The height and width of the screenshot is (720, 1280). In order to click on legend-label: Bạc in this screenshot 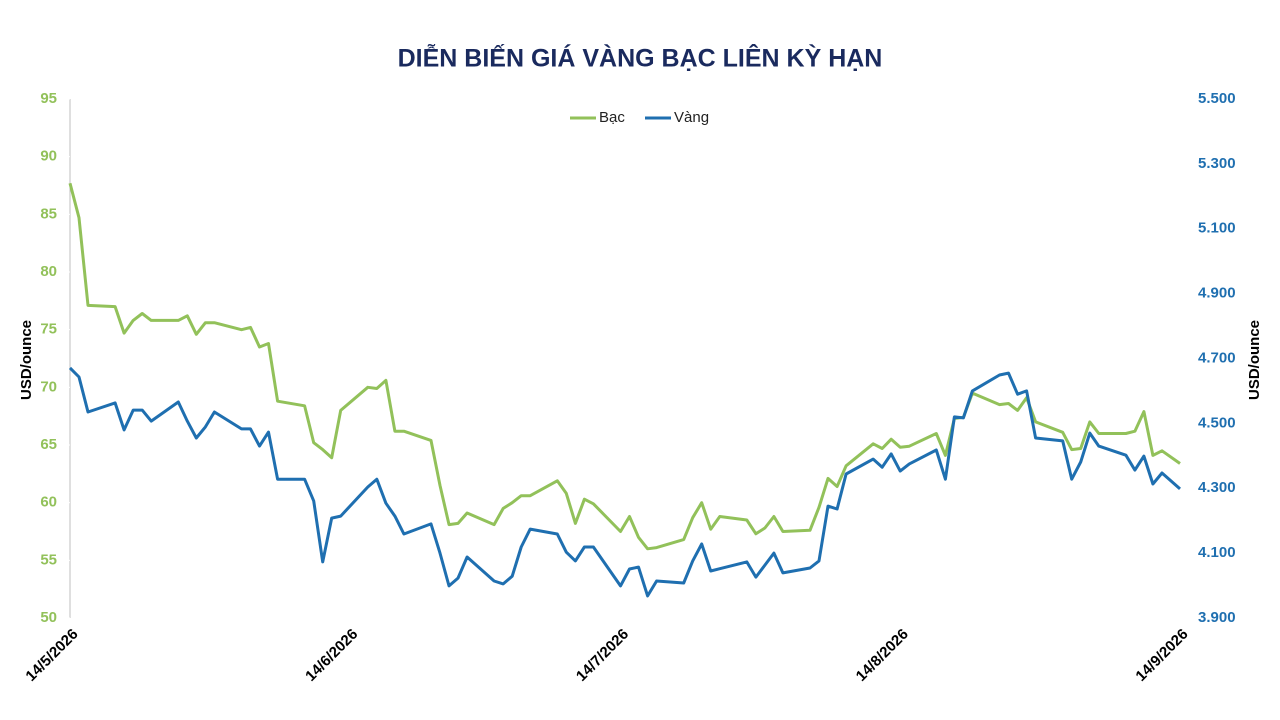, I will do `click(612, 117)`.